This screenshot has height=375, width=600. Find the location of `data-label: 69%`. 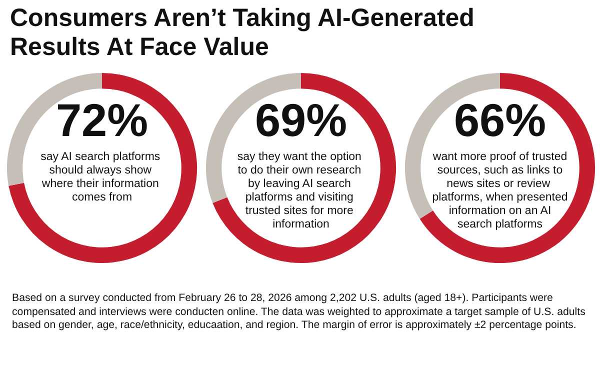

data-label: 69% is located at coordinates (301, 120).